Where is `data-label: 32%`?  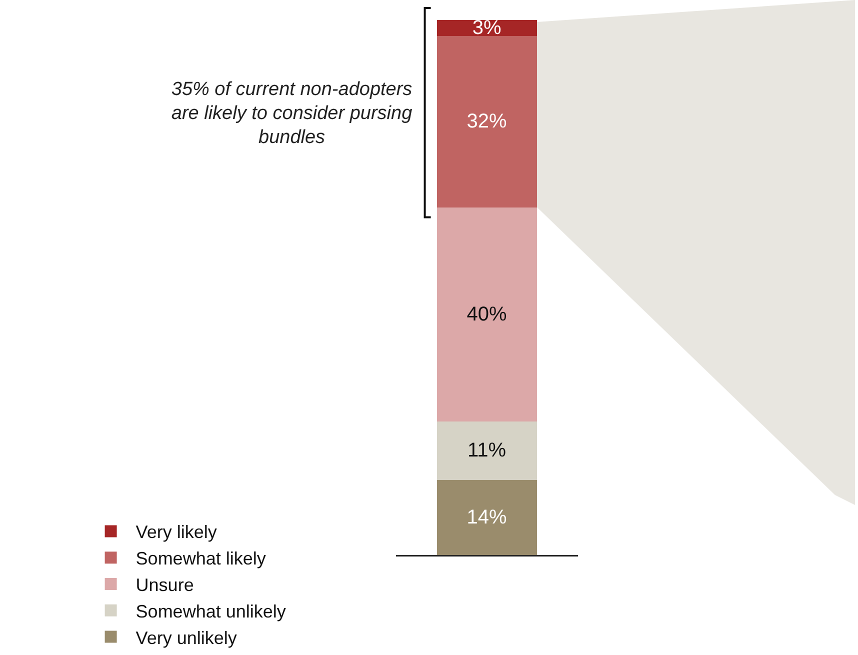
data-label: 32% is located at coordinates (487, 121).